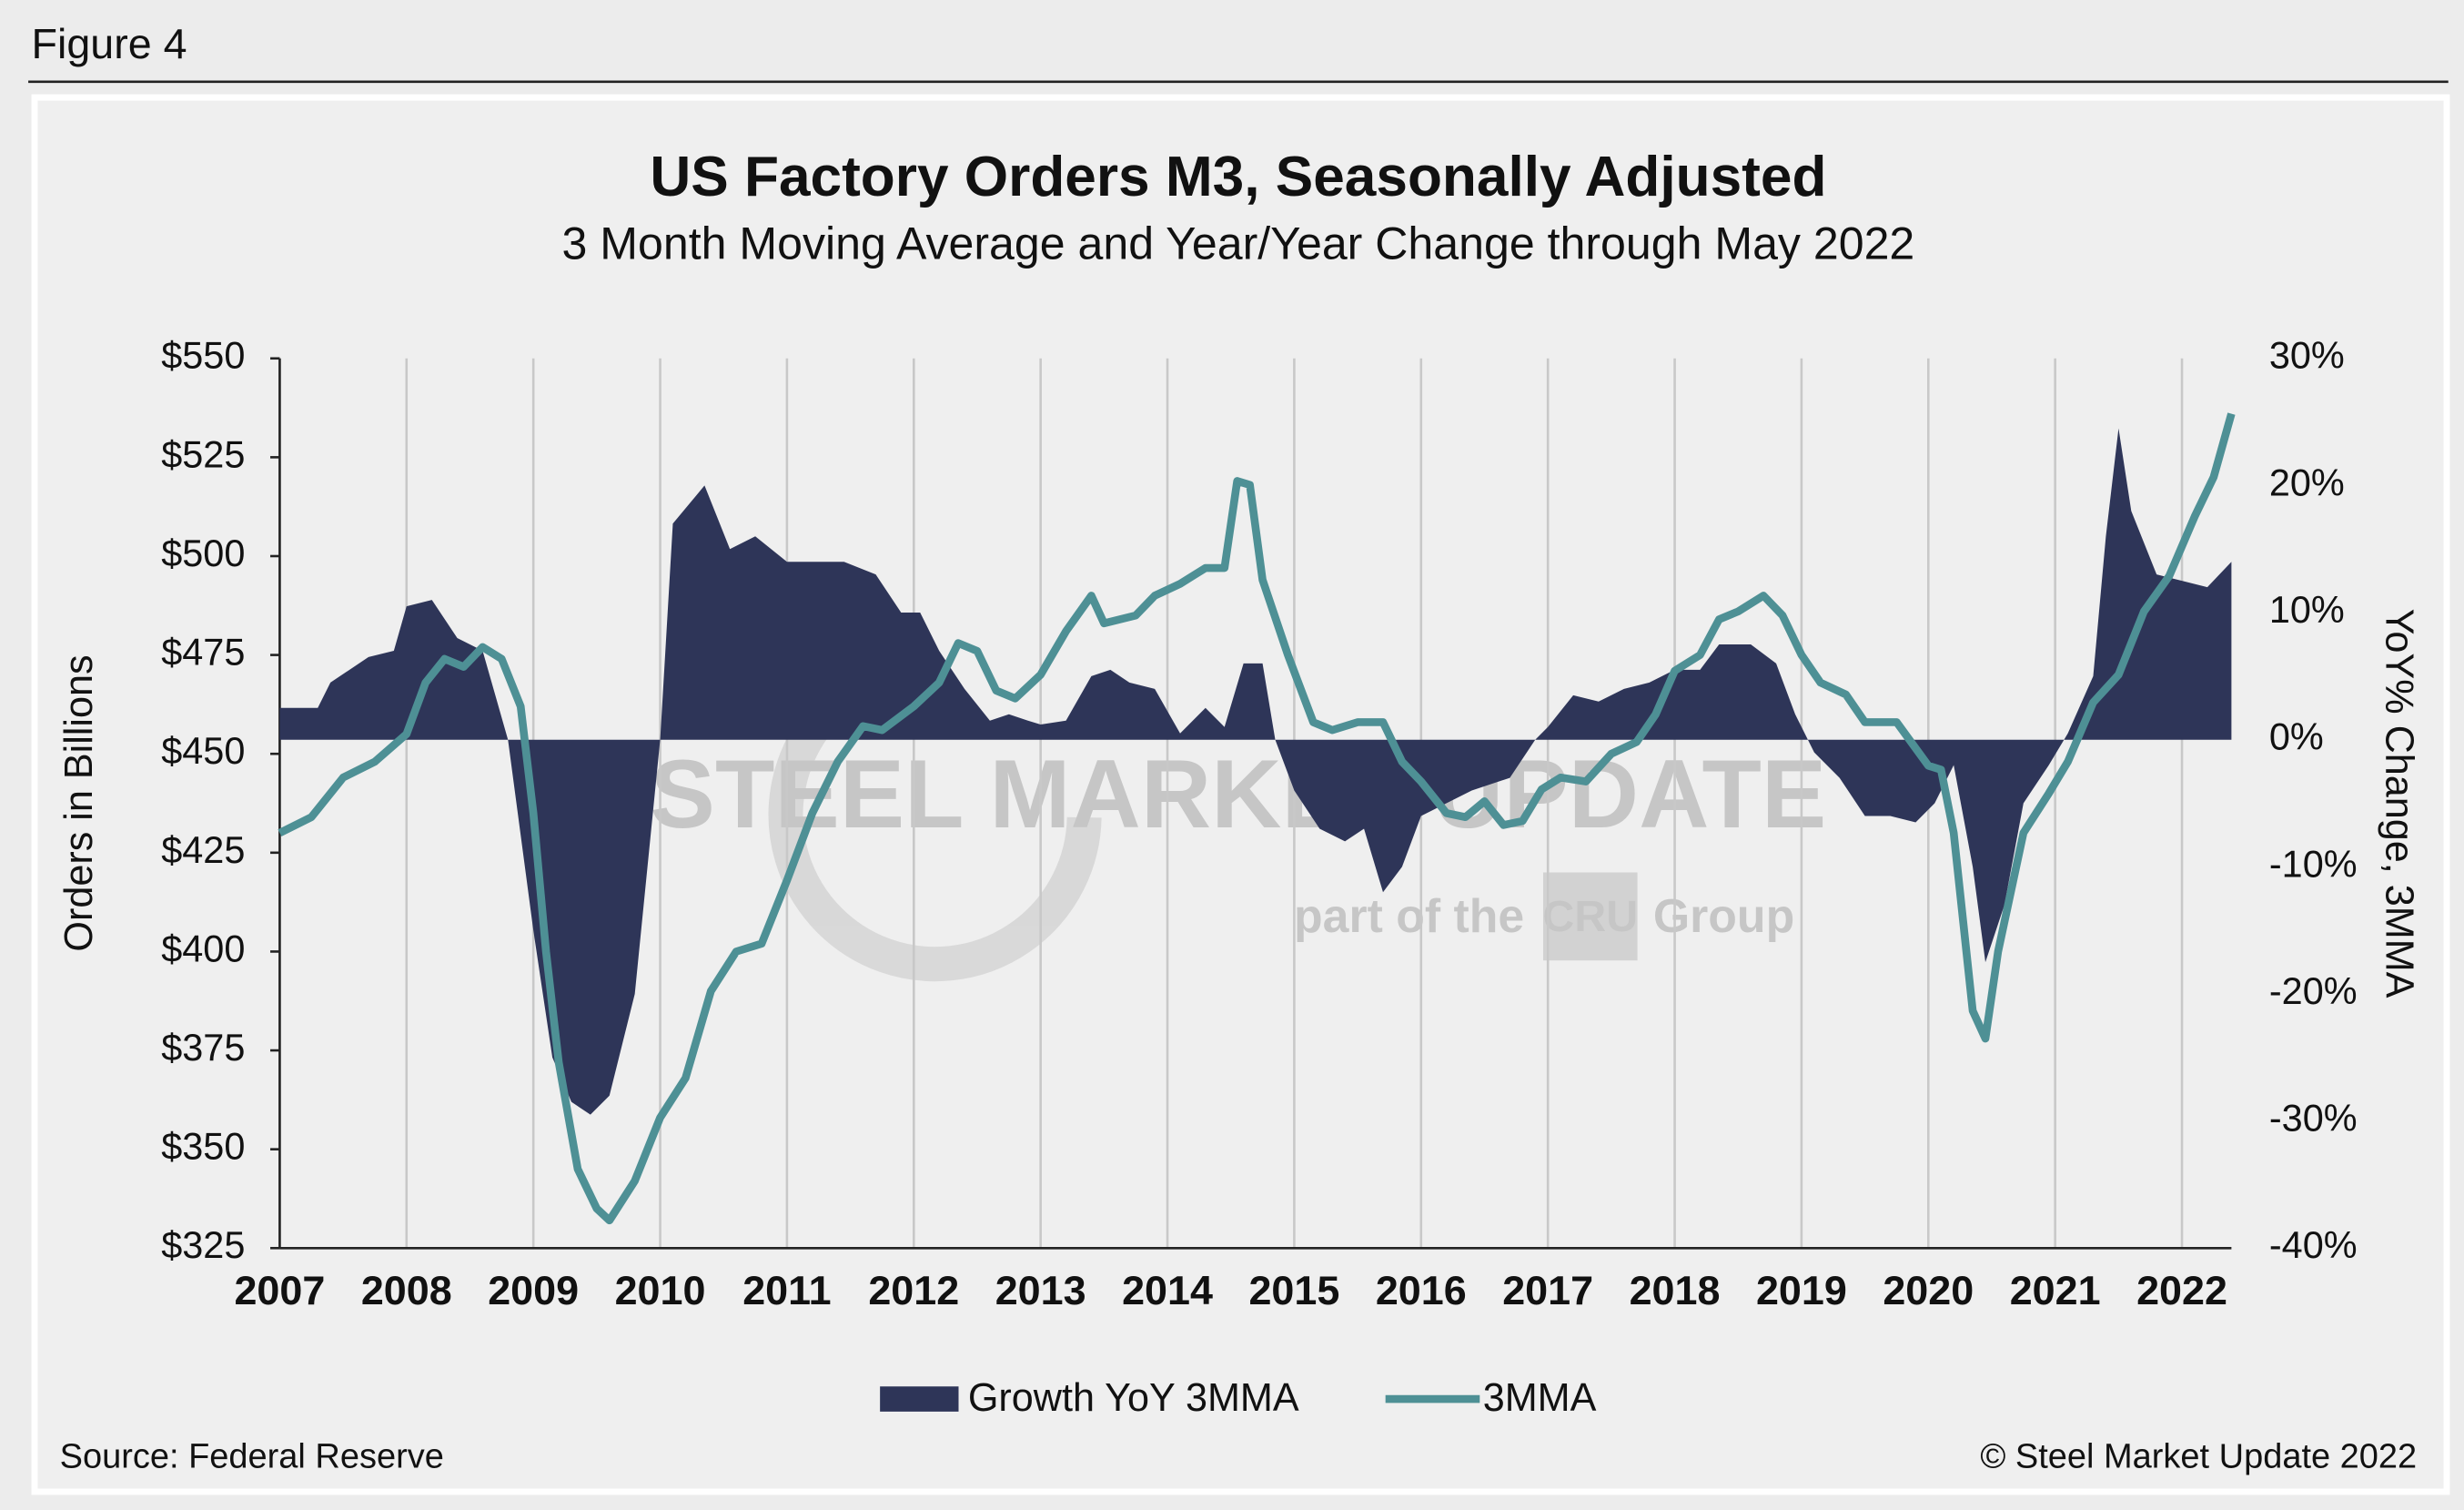  I want to click on y2-tick-label: 10%, so click(2307, 609).